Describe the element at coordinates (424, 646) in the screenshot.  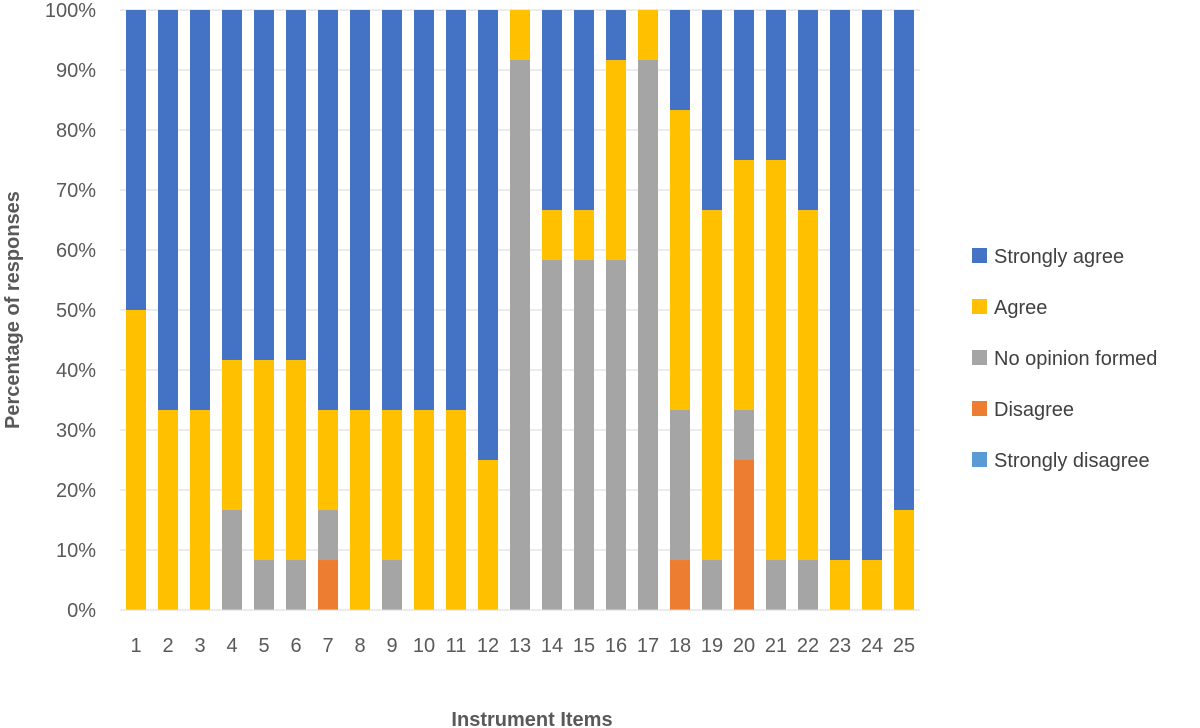
I see `x-tick-label: 10` at that location.